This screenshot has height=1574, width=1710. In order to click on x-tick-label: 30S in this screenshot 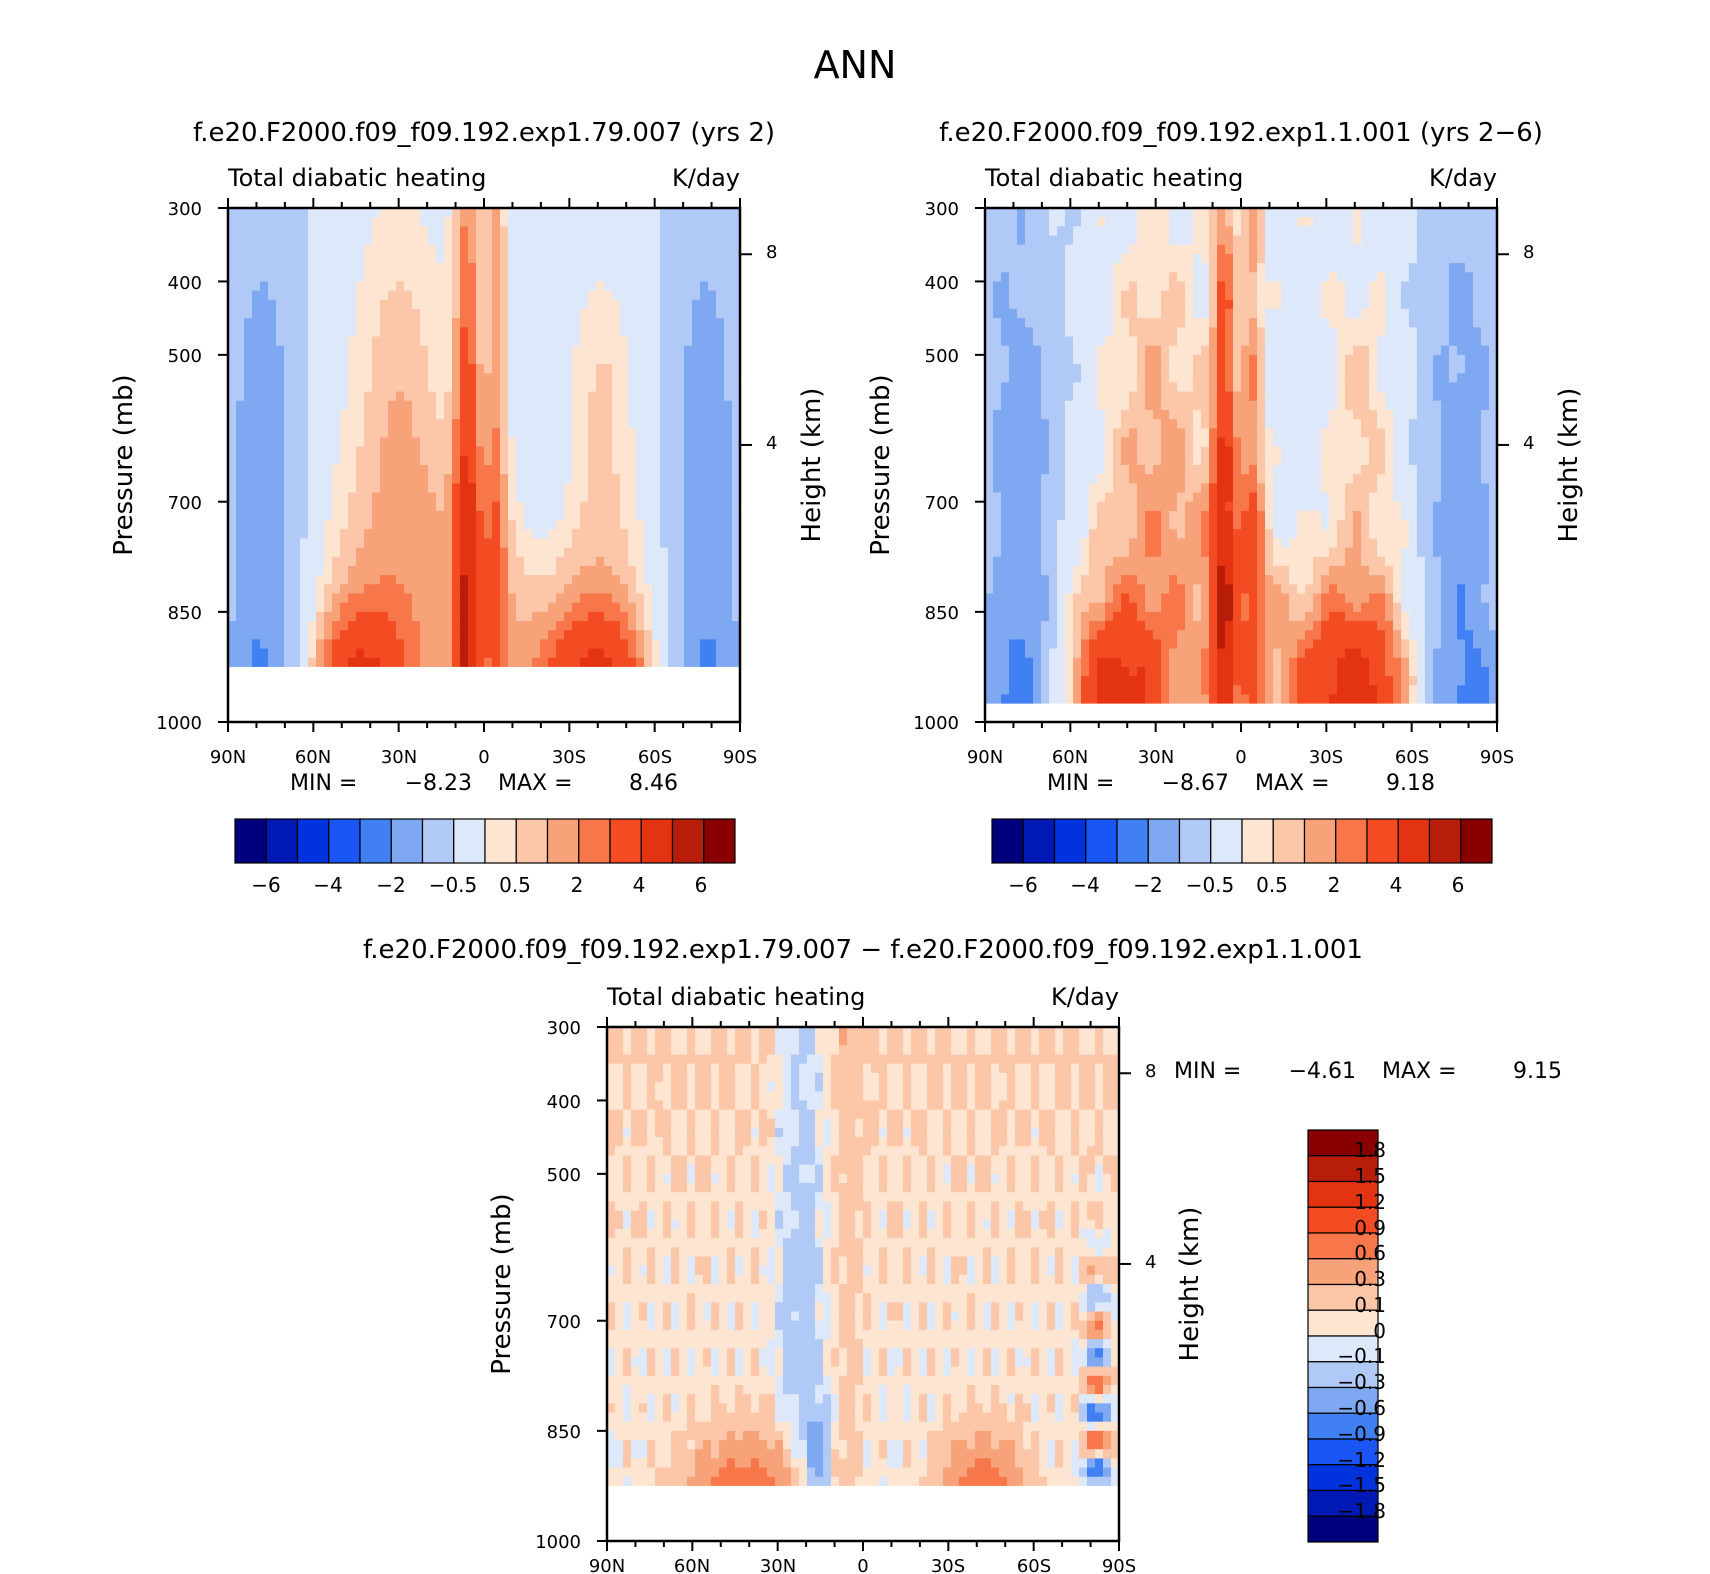, I will do `click(569, 757)`.